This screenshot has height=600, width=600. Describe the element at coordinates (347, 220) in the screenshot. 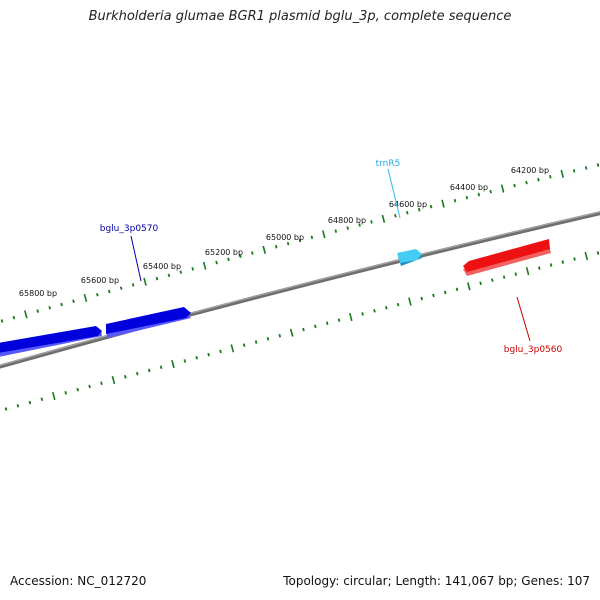

I see `scale-label: 64800 bp` at that location.